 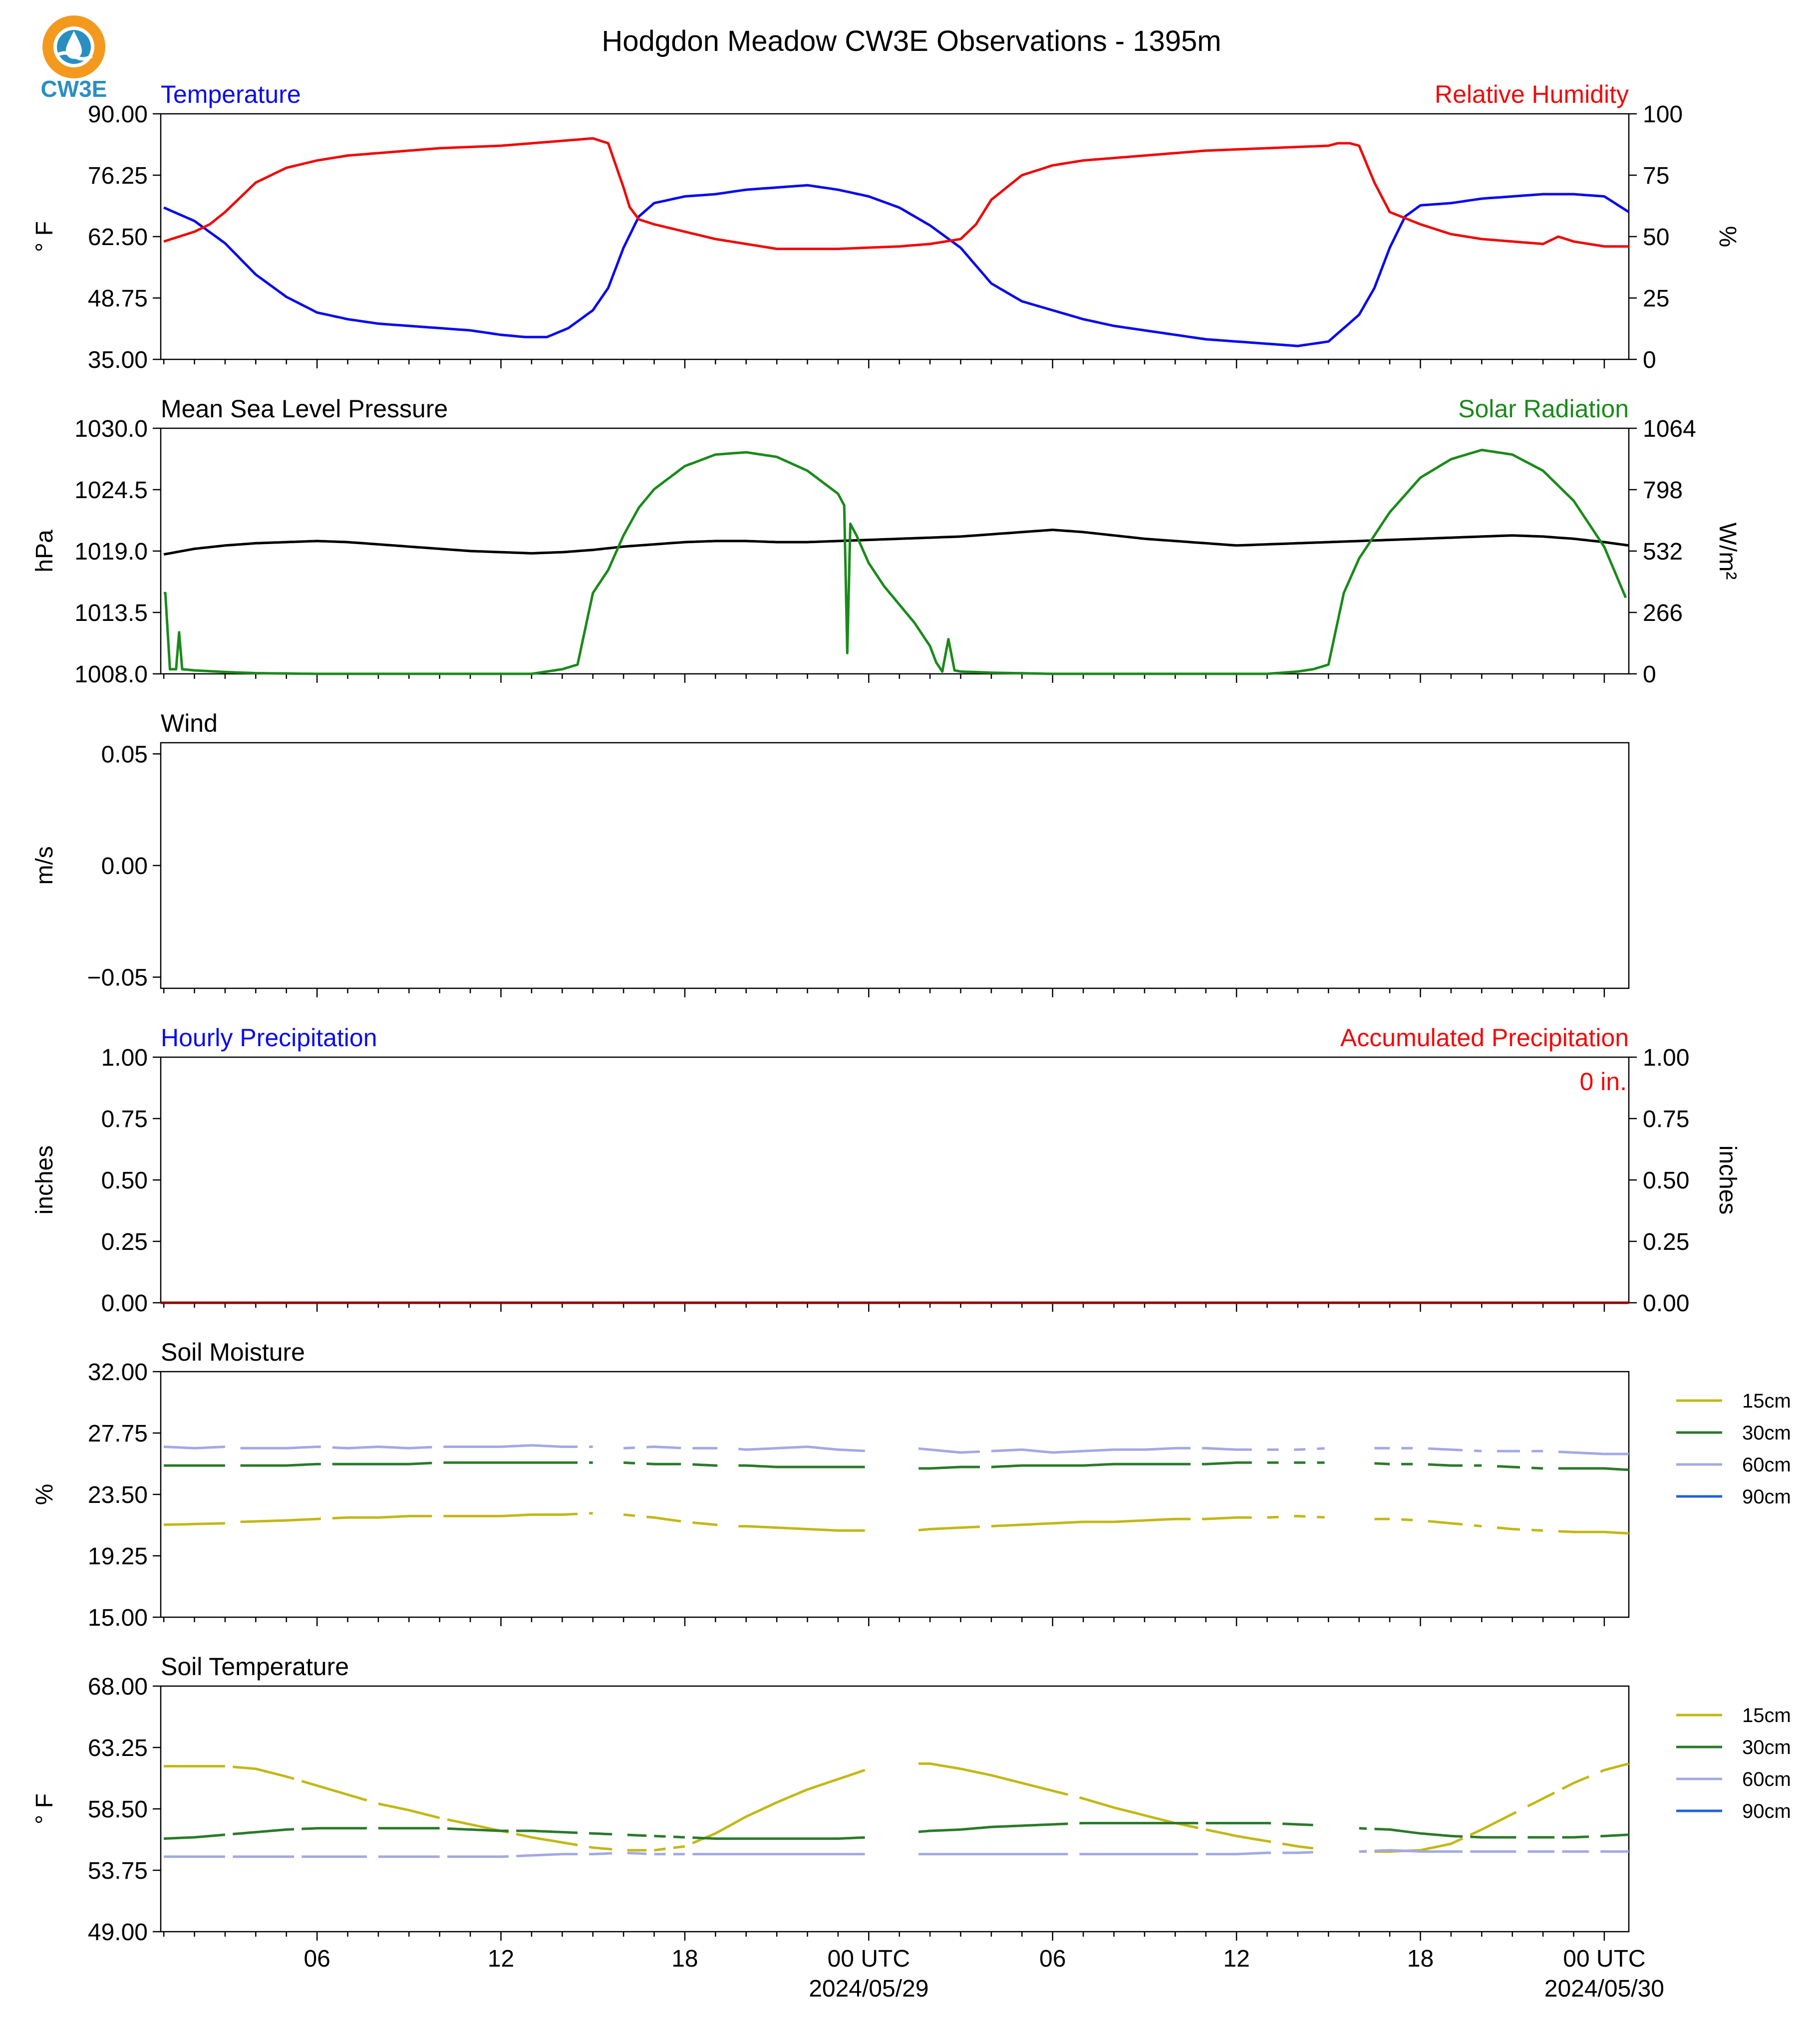 What do you see at coordinates (111, 674) in the screenshot?
I see `y-tick-label: 1008.0` at bounding box center [111, 674].